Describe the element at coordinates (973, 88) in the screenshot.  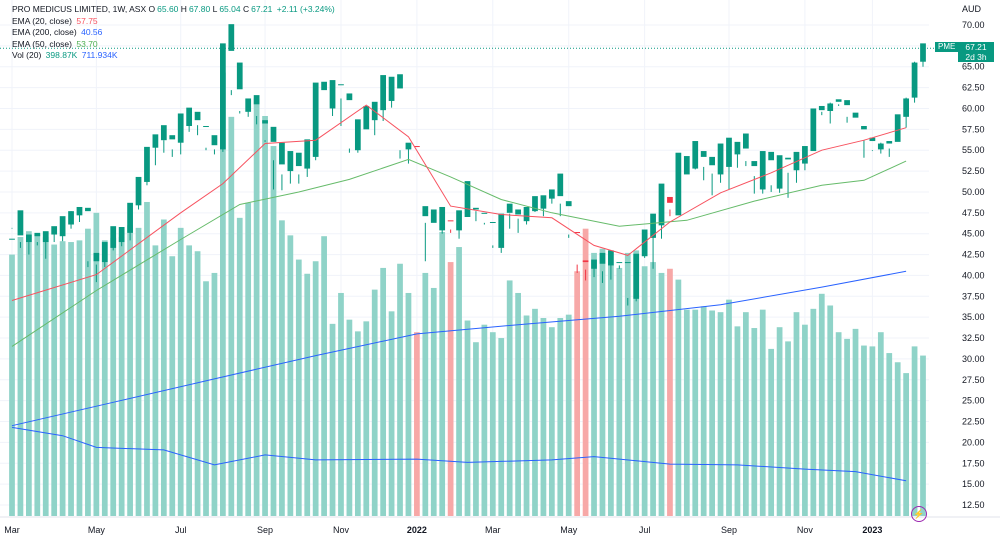
I see `y-tick-label: 62.50` at that location.